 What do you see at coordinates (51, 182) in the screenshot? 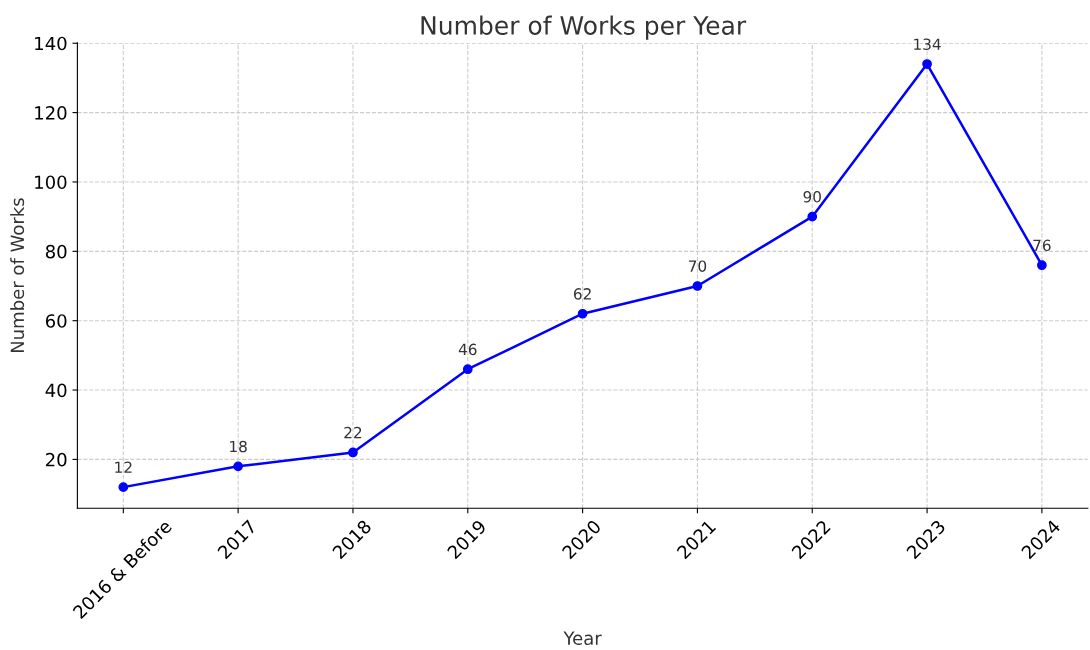
I see `y-tick-label: 100` at bounding box center [51, 182].